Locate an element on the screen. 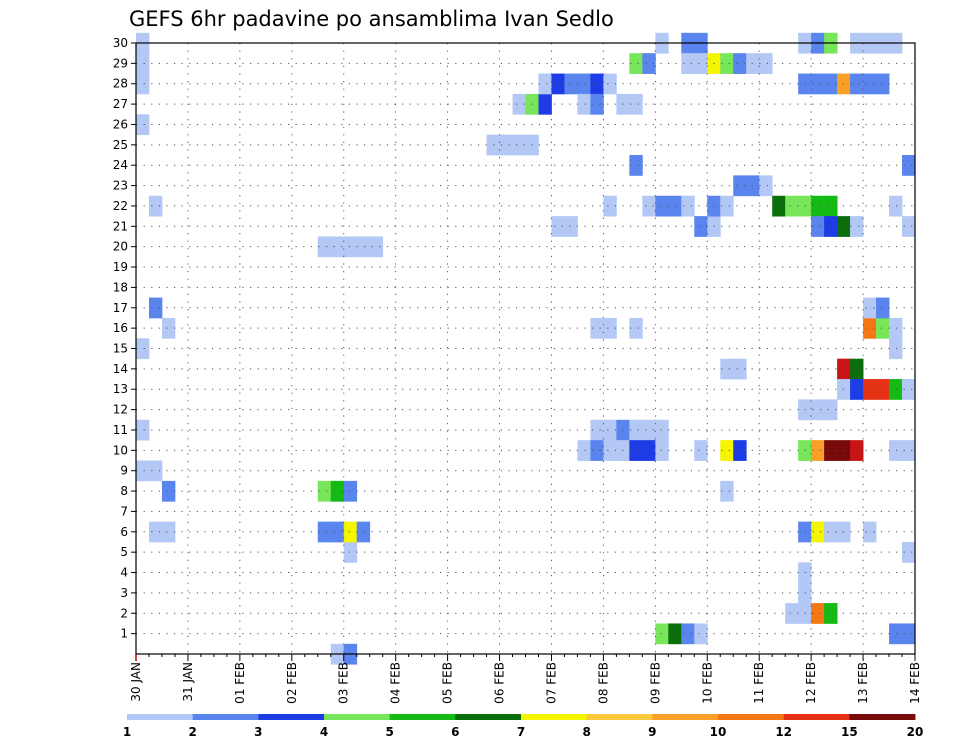  y-tick-label: 26 is located at coordinates (120, 124).